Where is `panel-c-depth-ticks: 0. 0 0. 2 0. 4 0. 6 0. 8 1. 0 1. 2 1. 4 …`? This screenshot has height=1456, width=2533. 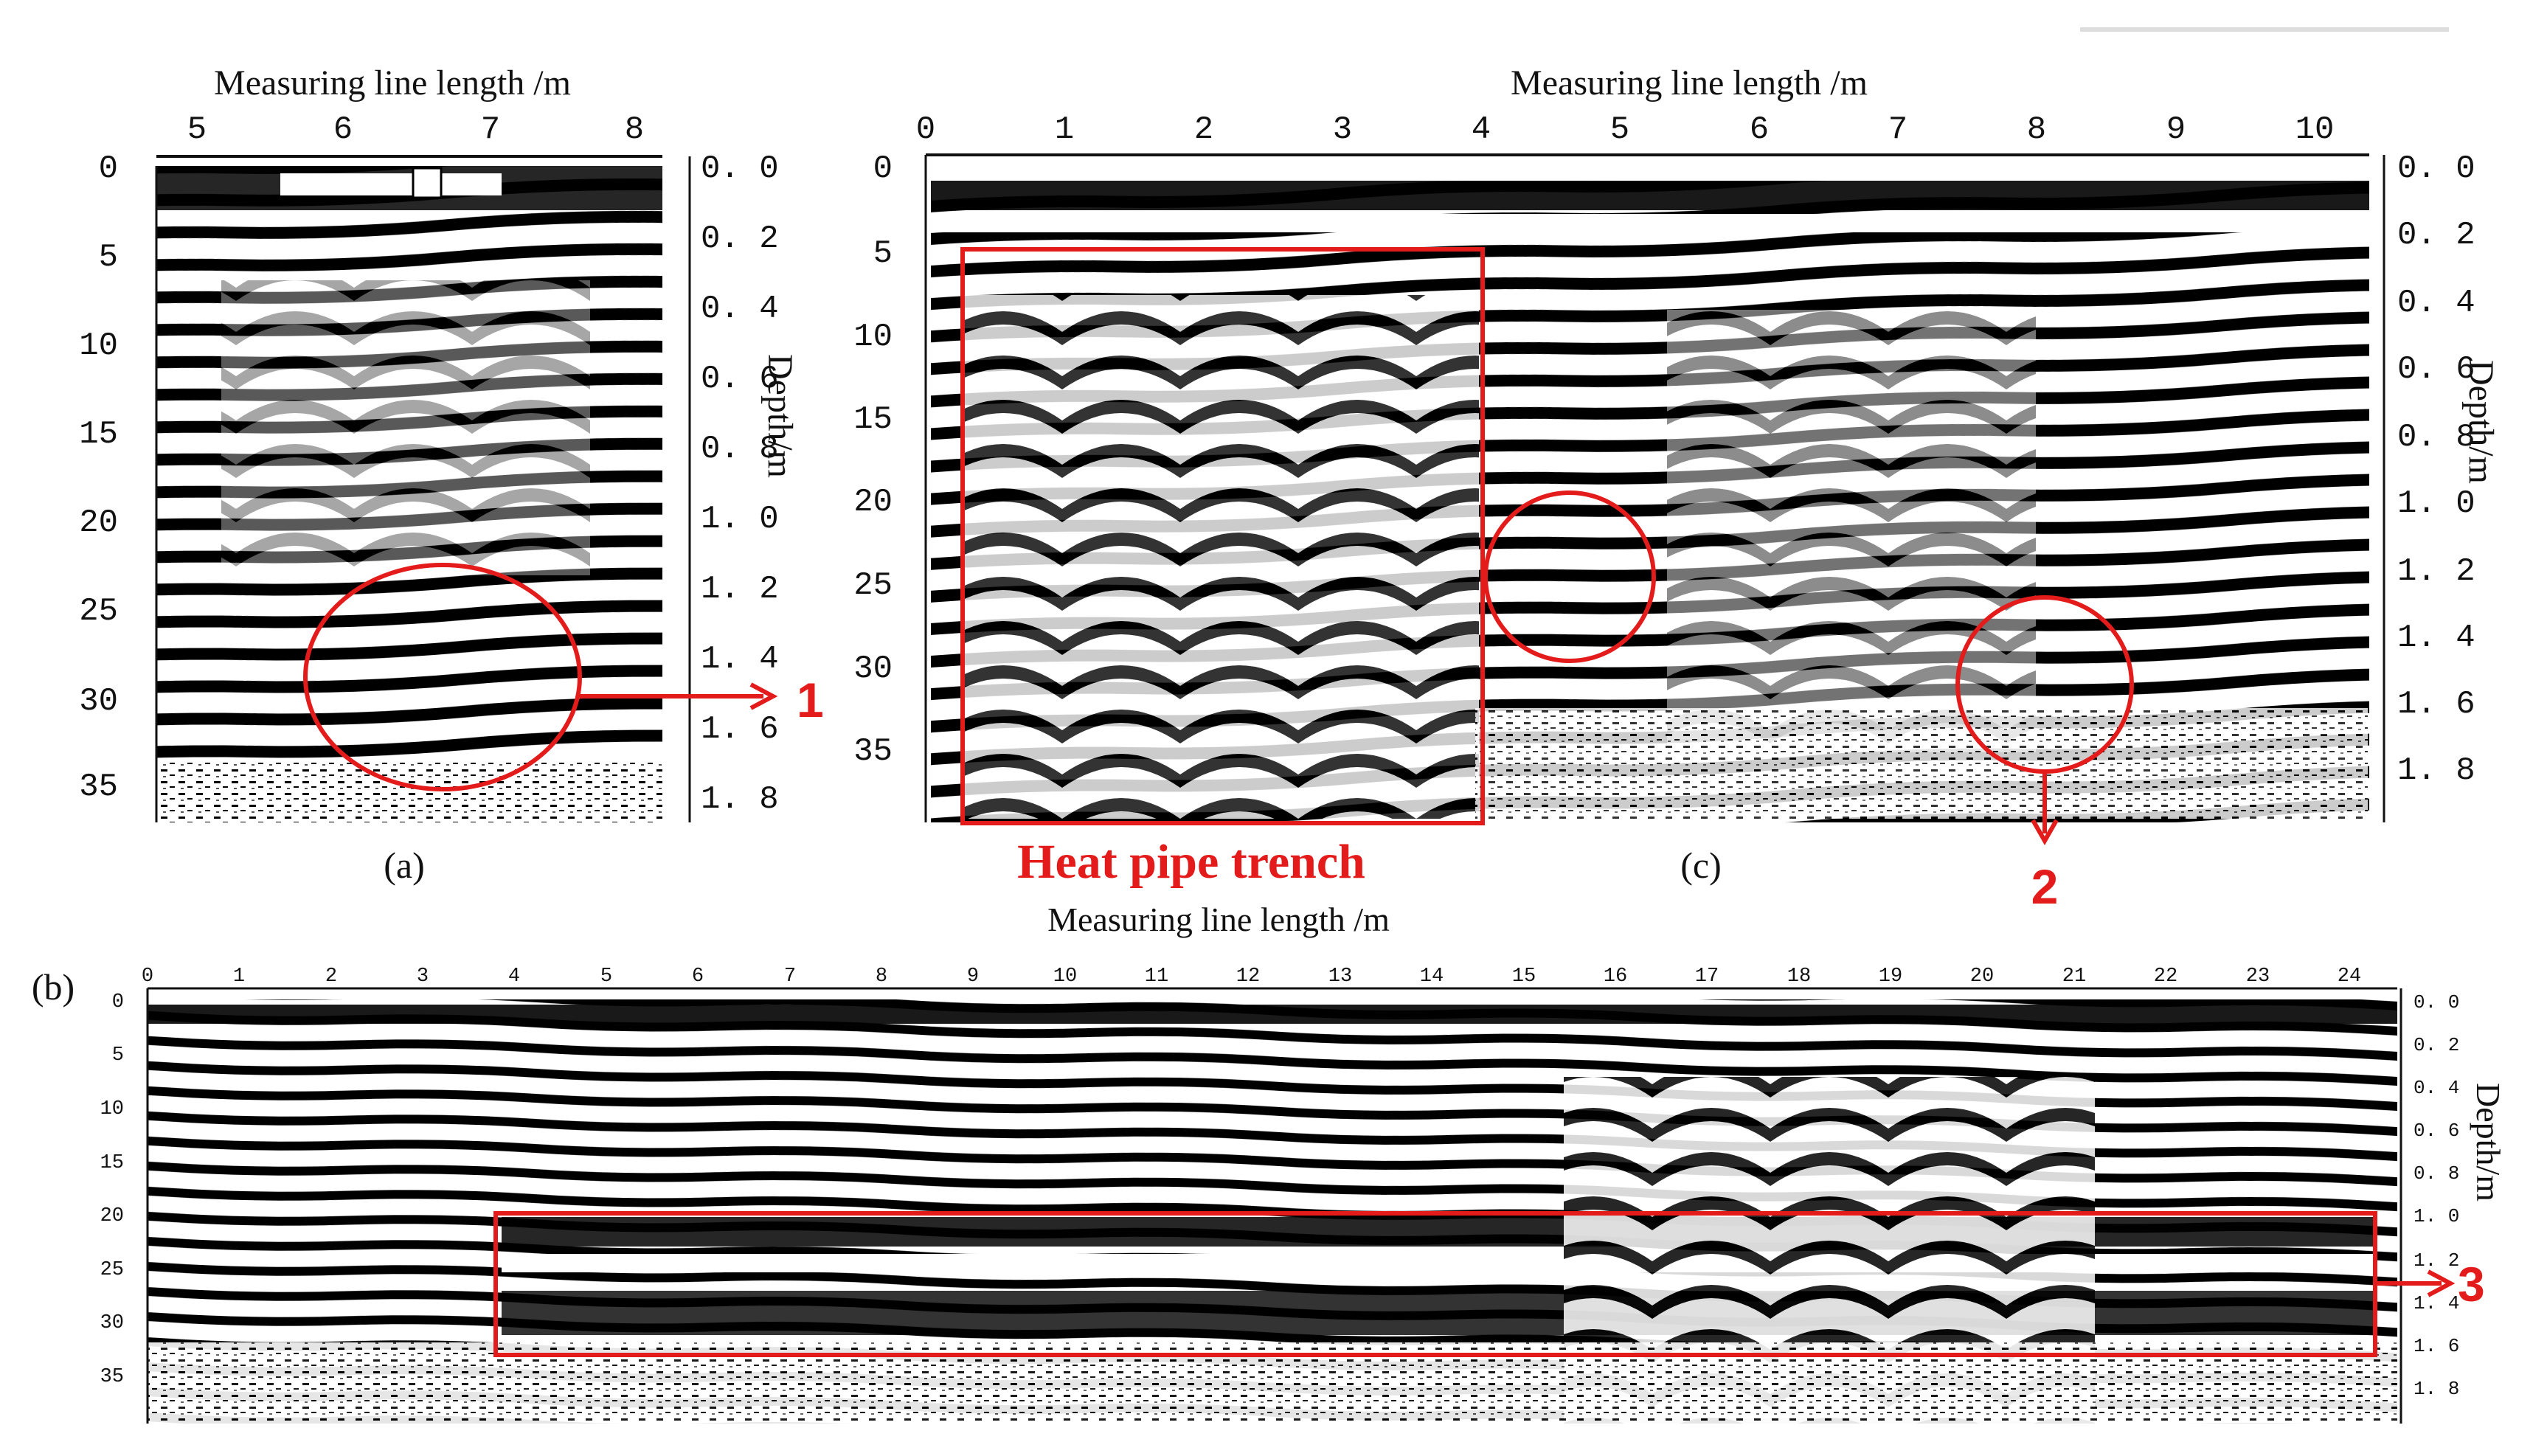
panel-c-depth-ticks: 0. 0 0. 2 0. 4 0. 6 0. 8 1. 0 1. 2 1. 4 … is located at coordinates (2436, 470).